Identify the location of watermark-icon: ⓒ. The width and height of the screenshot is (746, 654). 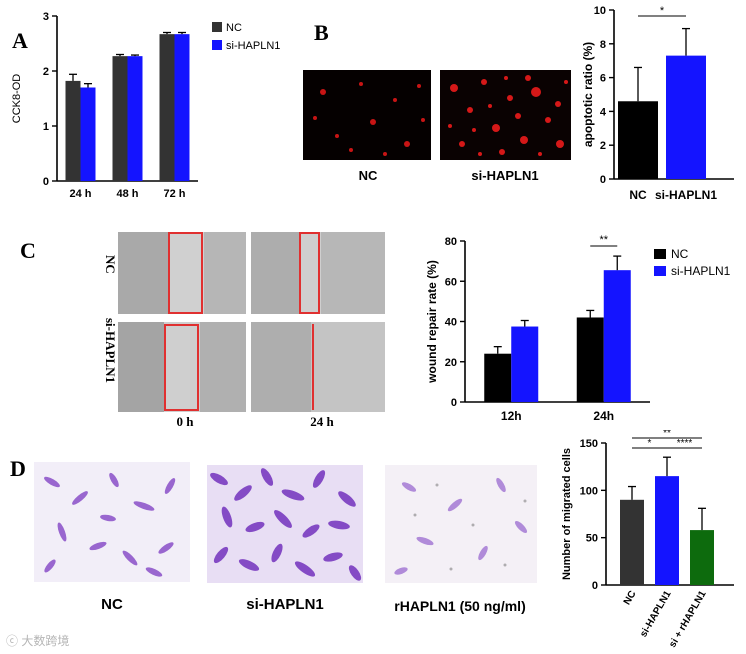
(12, 641).